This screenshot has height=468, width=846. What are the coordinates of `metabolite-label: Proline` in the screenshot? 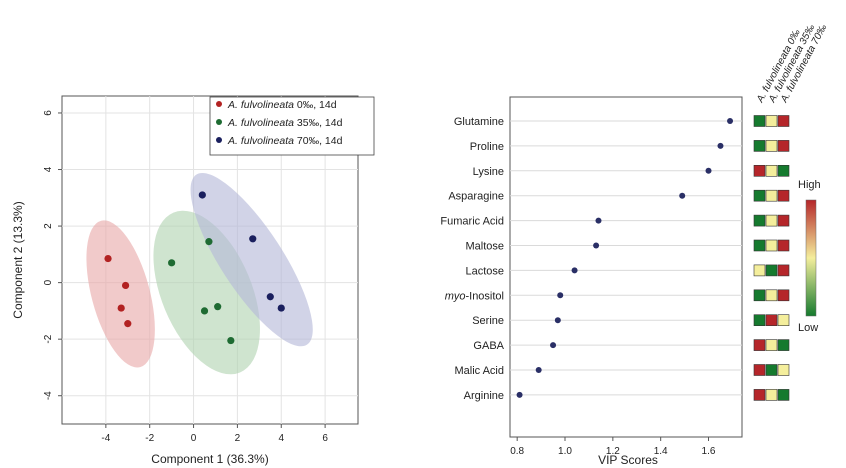 It's located at (487, 147).